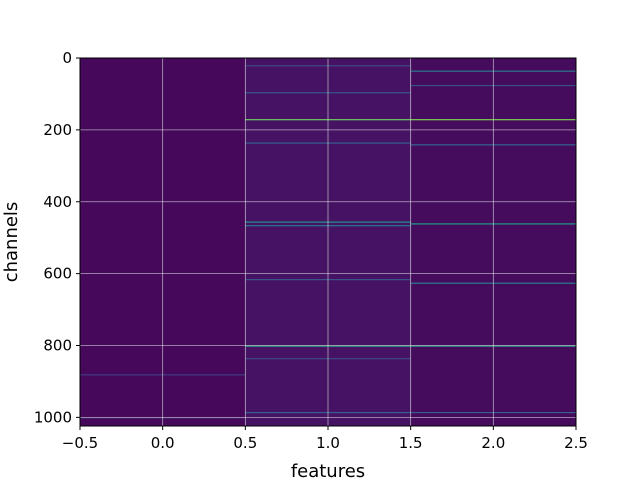 This screenshot has width=640, height=480. I want to click on x-tick-label-0: −0.5, so click(80, 443).